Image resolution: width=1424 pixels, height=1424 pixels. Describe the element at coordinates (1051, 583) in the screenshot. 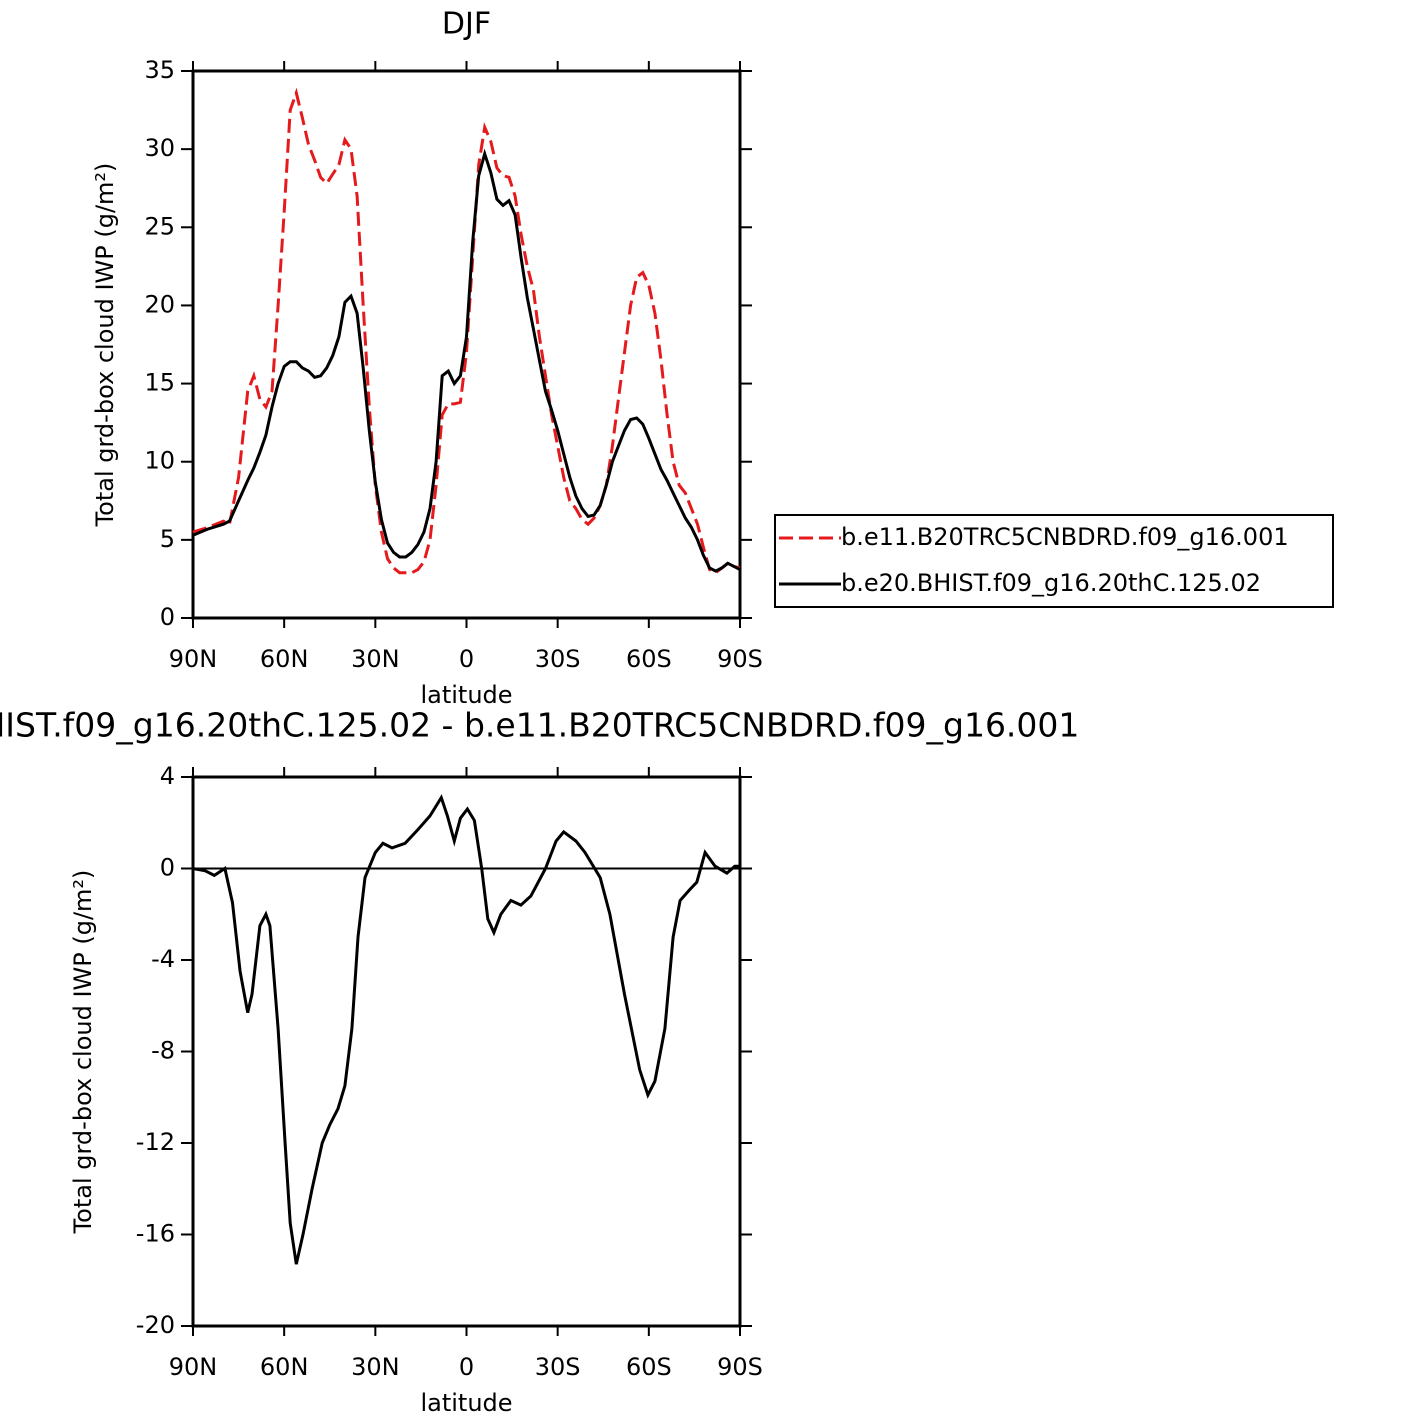

I see `legend-label: b.e20.BHIST.f09_g16.20thC.125.02` at that location.